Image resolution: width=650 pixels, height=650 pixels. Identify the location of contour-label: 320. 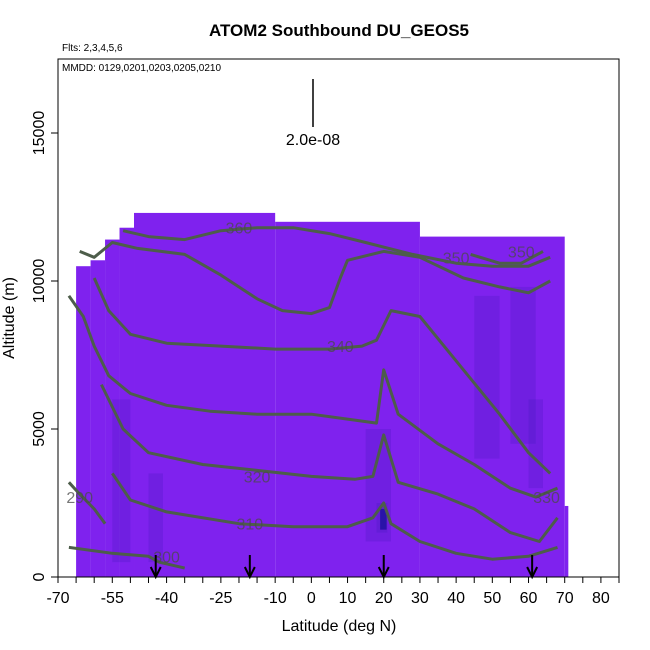
(257, 477).